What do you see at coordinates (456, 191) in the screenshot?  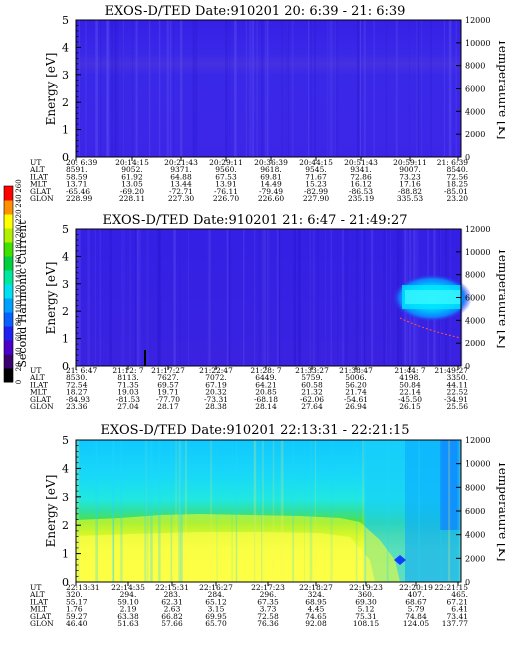 I see `orbit-cell: -85.01` at bounding box center [456, 191].